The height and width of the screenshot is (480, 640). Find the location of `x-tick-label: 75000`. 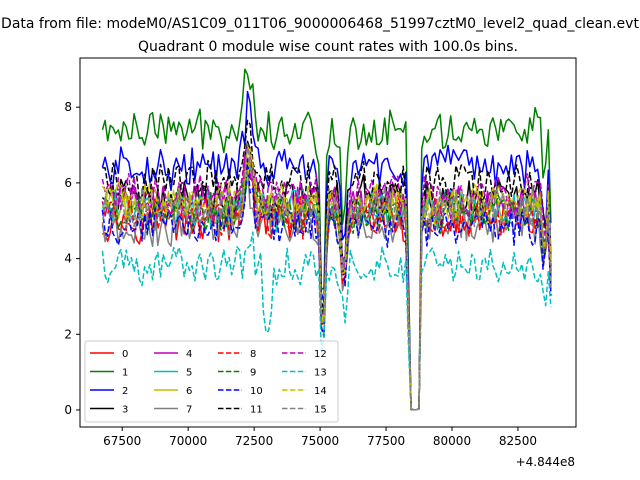

x-tick-label: 75000 is located at coordinates (320, 441).